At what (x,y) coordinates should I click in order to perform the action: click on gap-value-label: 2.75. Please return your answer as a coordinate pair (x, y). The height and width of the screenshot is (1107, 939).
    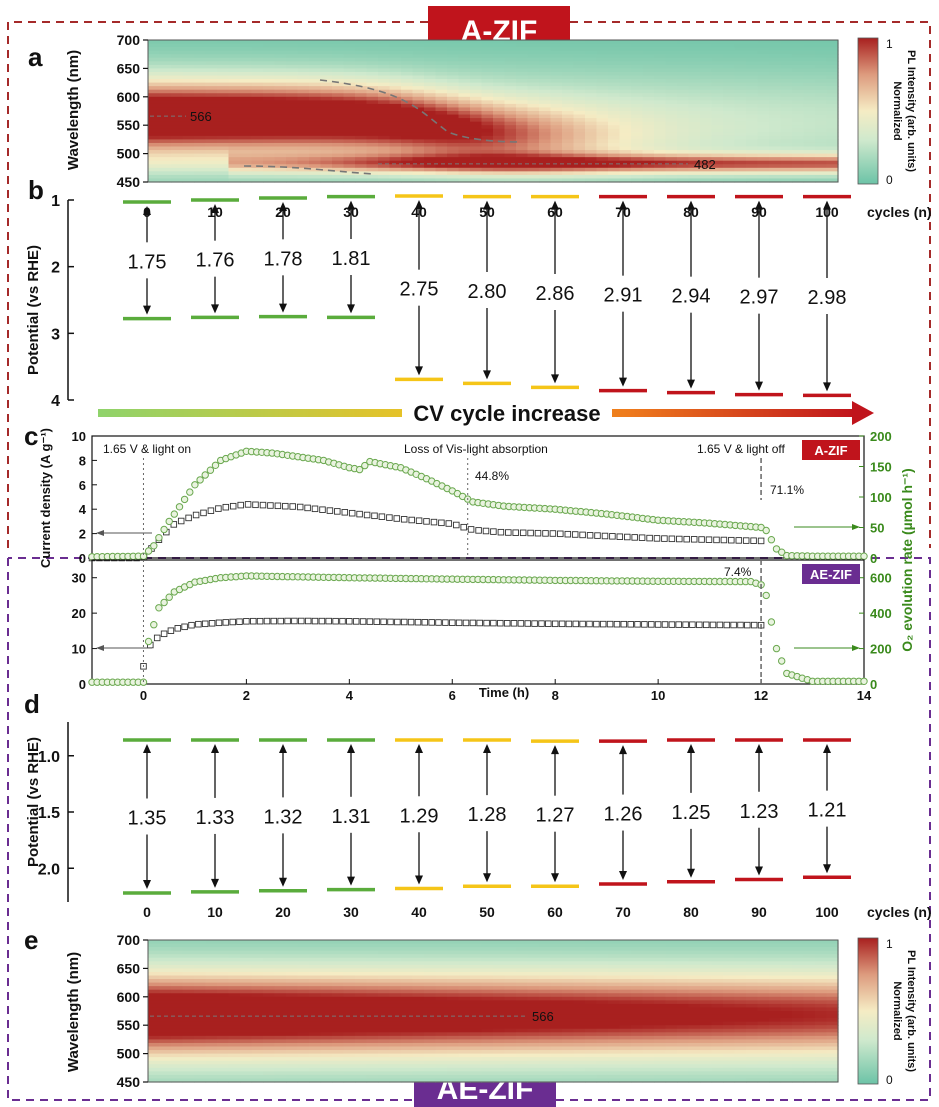
    Looking at the image, I should click on (419, 290).